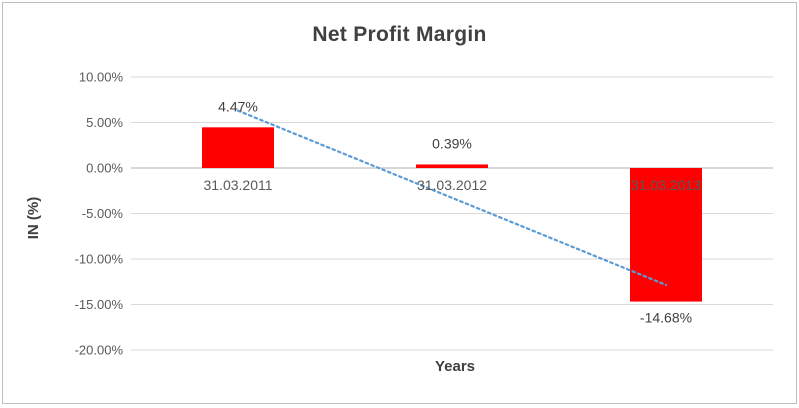 The width and height of the screenshot is (799, 408). I want to click on chart-title: Net Profit Margin, so click(399, 34).